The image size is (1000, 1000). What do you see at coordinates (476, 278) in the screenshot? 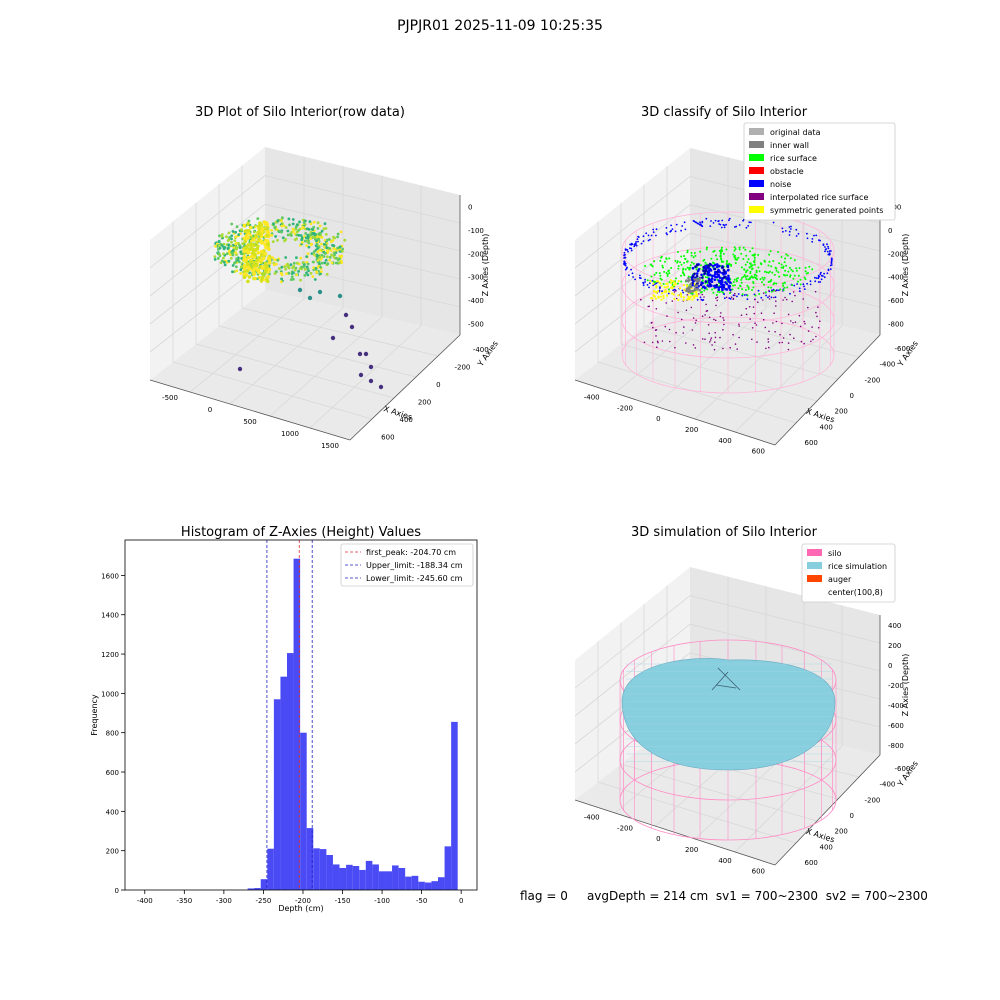
I see `z-tick-label: -300` at bounding box center [476, 278].